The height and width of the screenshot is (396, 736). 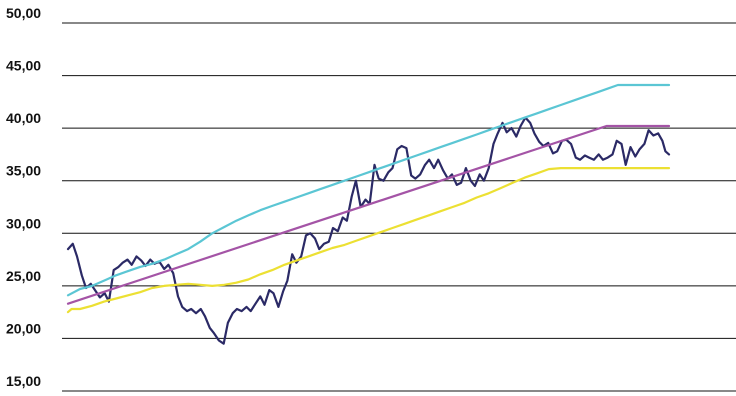 What do you see at coordinates (23, 13) in the screenshot?
I see `y-tick-label: 50,00` at bounding box center [23, 13].